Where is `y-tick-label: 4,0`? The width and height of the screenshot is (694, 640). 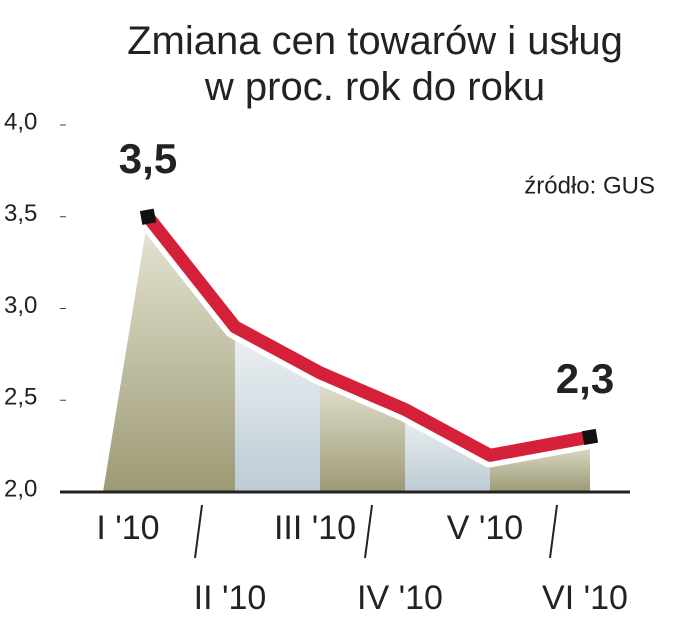
y-tick-label: 4,0 is located at coordinates (20, 121).